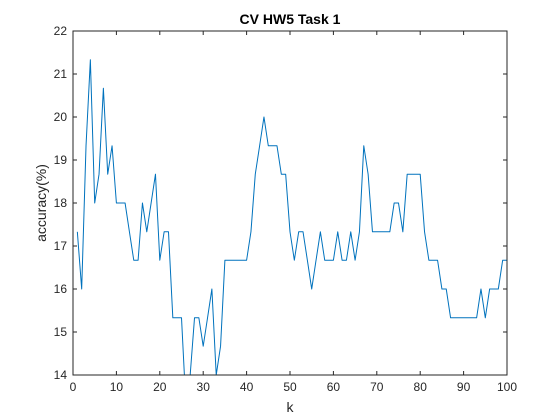  What do you see at coordinates (61, 246) in the screenshot?
I see `y-tick-label: 17` at bounding box center [61, 246].